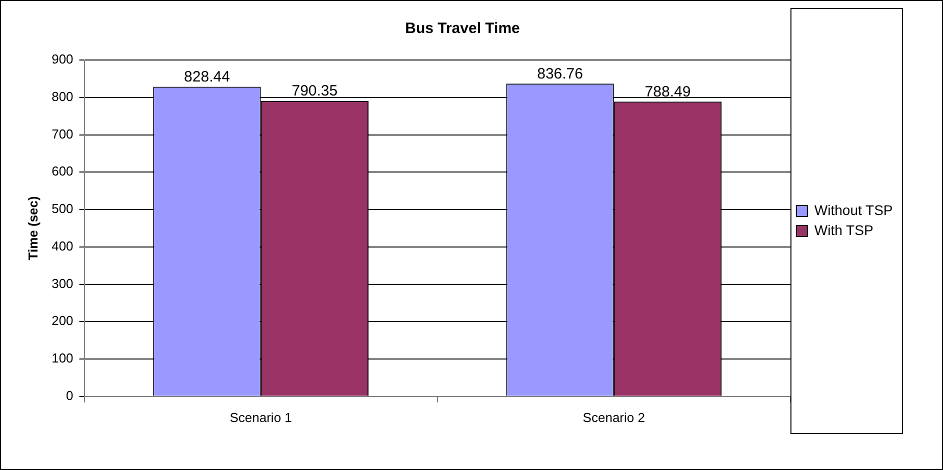 The width and height of the screenshot is (943, 470). What do you see at coordinates (462, 29) in the screenshot?
I see `chart-title: Bus Travel Time` at bounding box center [462, 29].